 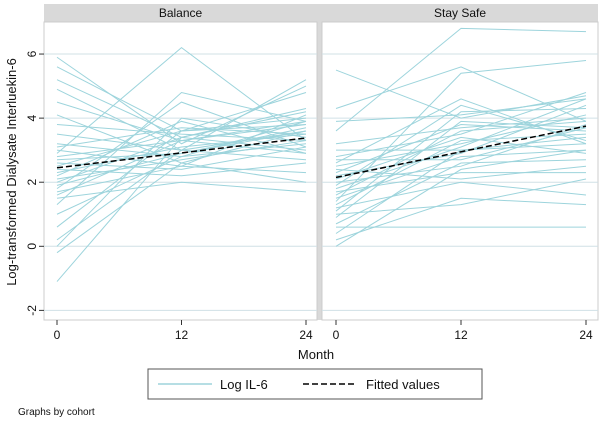 What do you see at coordinates (403, 384) in the screenshot?
I see `legend-label-fitted: Fitted values` at bounding box center [403, 384].